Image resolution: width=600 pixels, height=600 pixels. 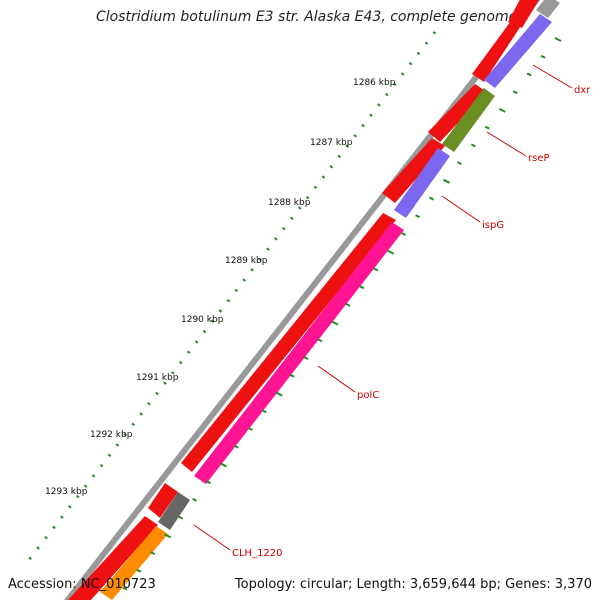 What do you see at coordinates (66, 492) in the screenshot?
I see `scale-label-1293: 1293 kbp` at bounding box center [66, 492].